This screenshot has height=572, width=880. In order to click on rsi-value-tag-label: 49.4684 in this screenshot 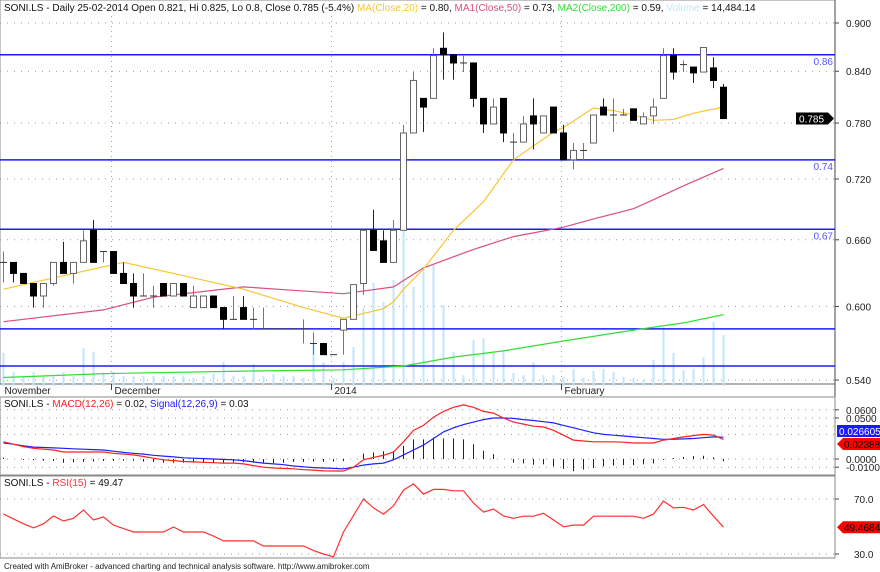, I will do `click(862, 528)`.